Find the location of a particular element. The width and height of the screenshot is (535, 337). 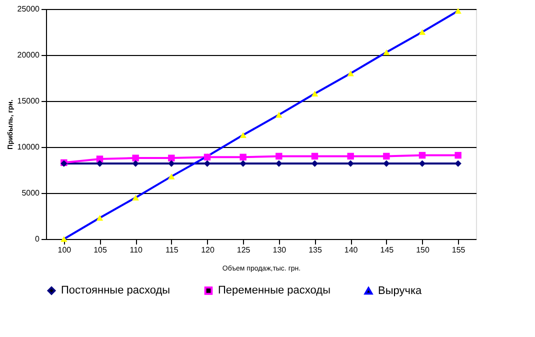

x-tick-label: 100 is located at coordinates (65, 250).